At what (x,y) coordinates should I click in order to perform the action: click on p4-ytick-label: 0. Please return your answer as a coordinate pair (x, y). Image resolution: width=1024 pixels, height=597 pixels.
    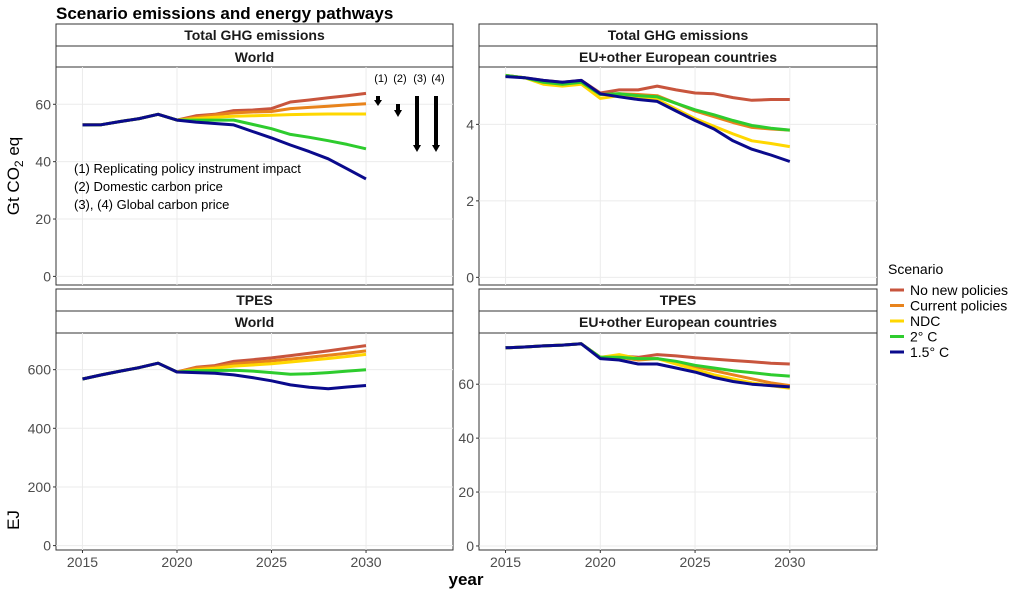
    Looking at the image, I should click on (470, 546).